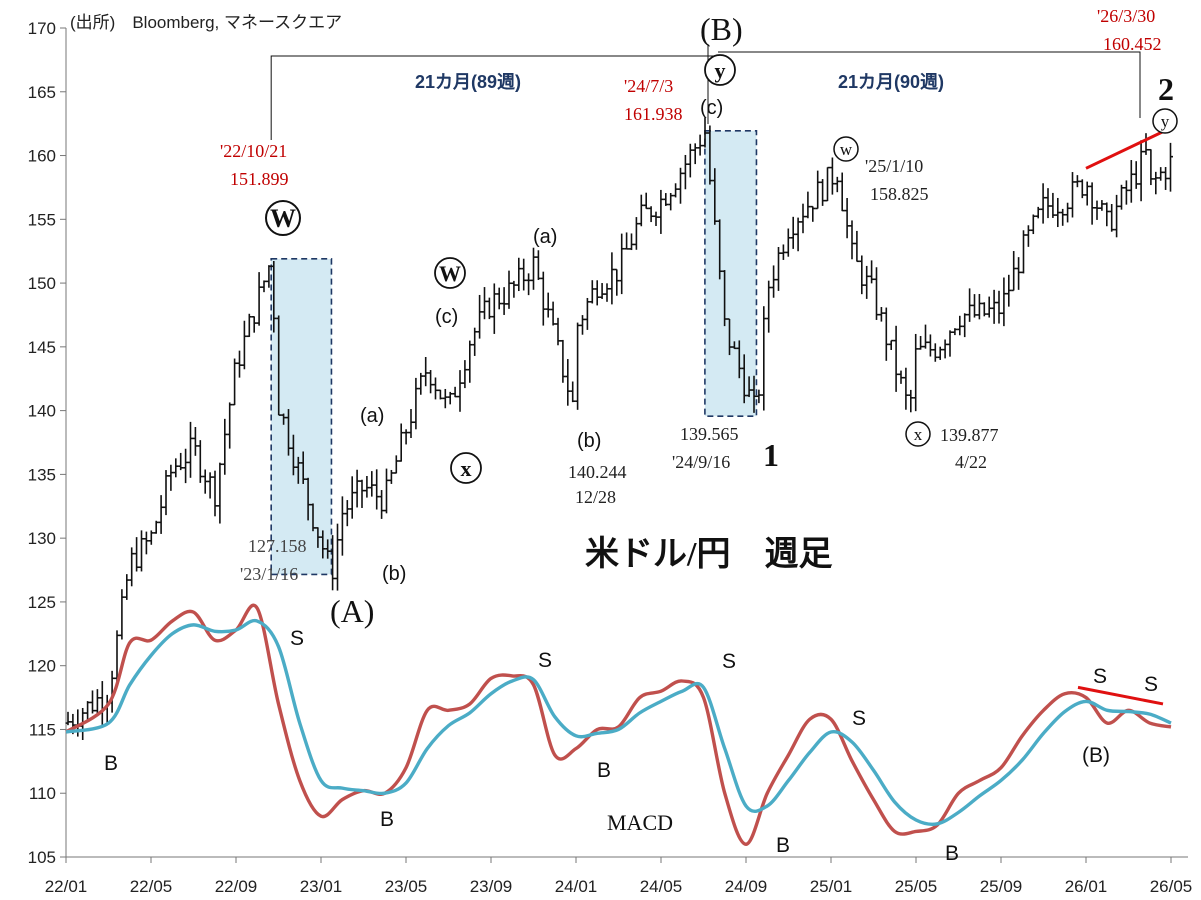 The width and height of the screenshot is (1201, 900). Describe the element at coordinates (42, 474) in the screenshot. I see `y-tick-label: 135` at that location.